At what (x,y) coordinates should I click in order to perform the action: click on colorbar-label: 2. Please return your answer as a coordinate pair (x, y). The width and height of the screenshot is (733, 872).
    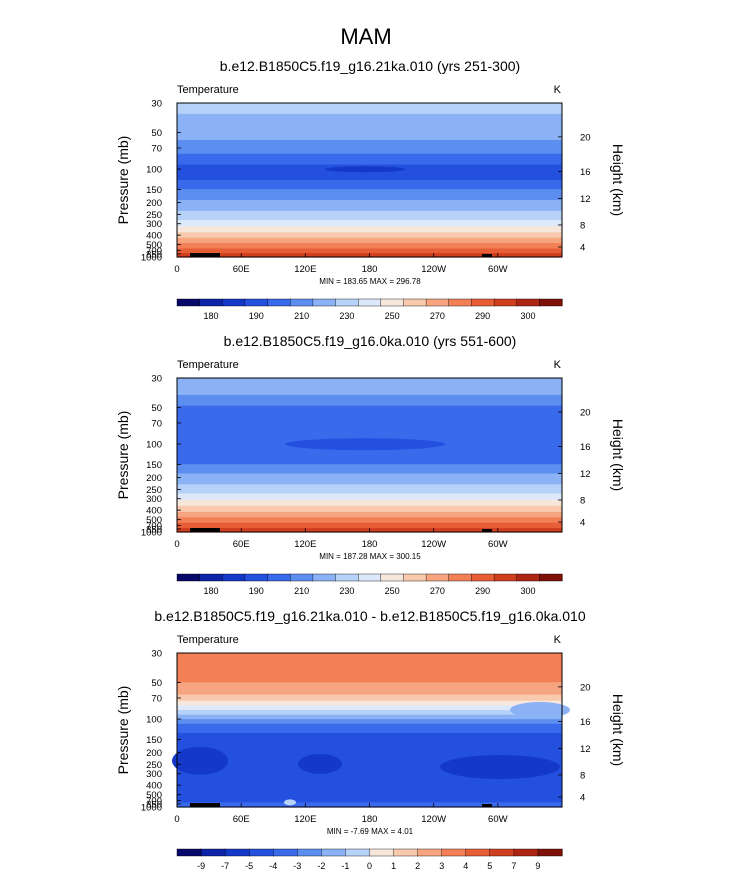
    Looking at the image, I should click on (417, 866).